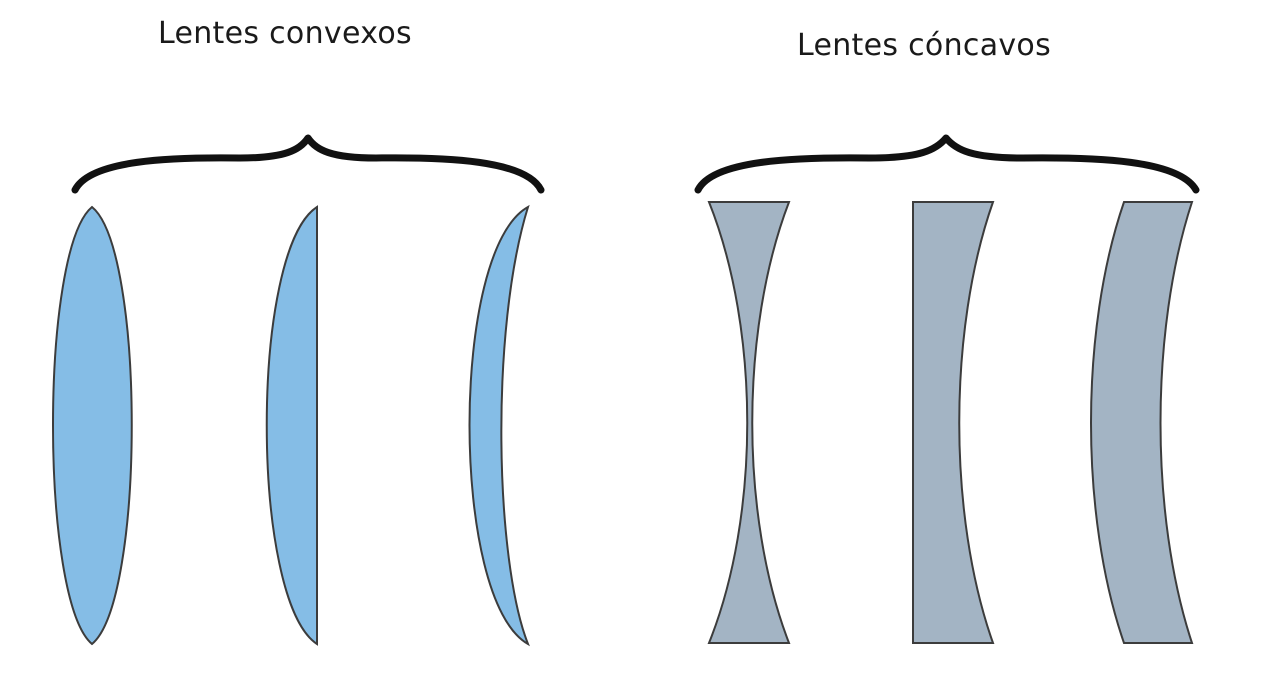 The image size is (1268, 694). What do you see at coordinates (947, 164) in the screenshot?
I see `concave-group-brace` at bounding box center [947, 164].